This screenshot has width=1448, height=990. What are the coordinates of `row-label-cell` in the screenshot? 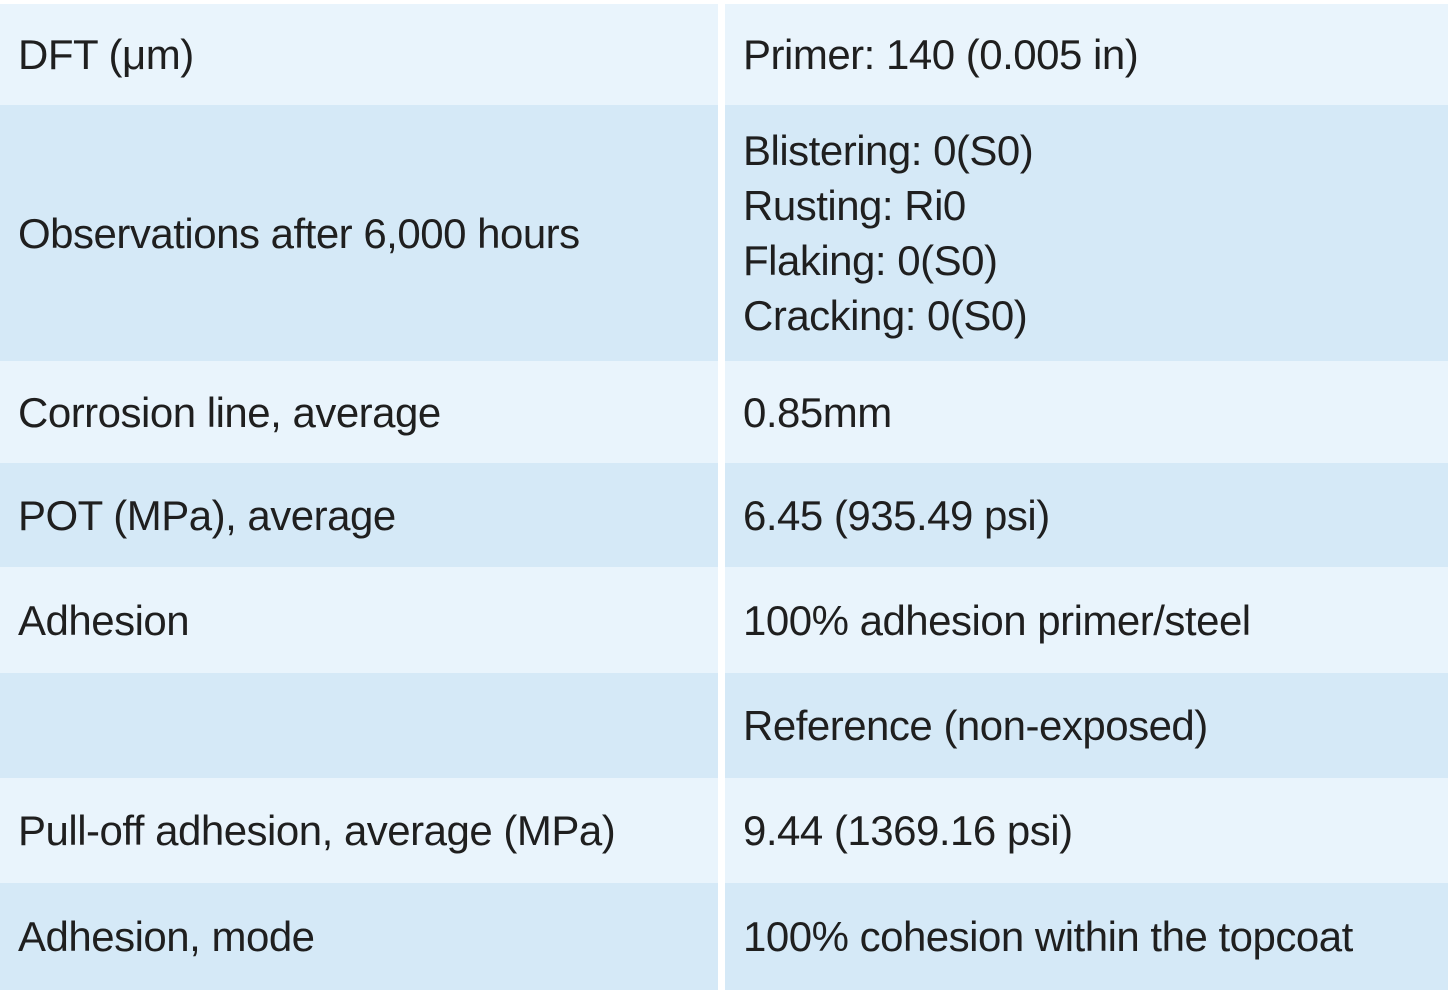 It's located at (359, 725).